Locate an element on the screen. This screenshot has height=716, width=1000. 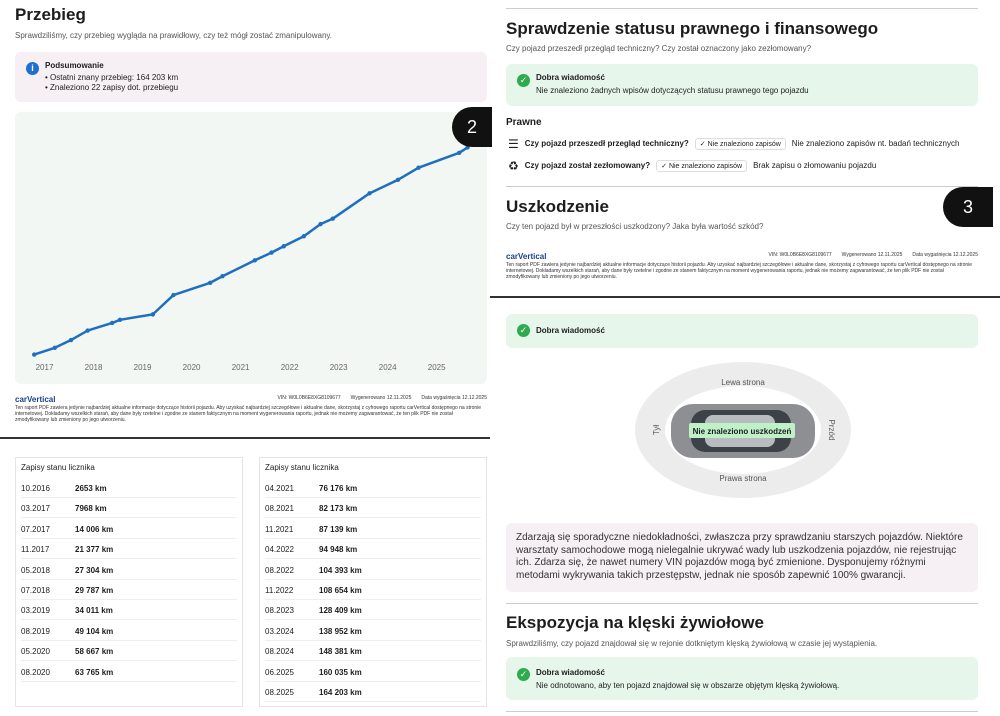
record-mileage: 138 952 km is located at coordinates (340, 631).